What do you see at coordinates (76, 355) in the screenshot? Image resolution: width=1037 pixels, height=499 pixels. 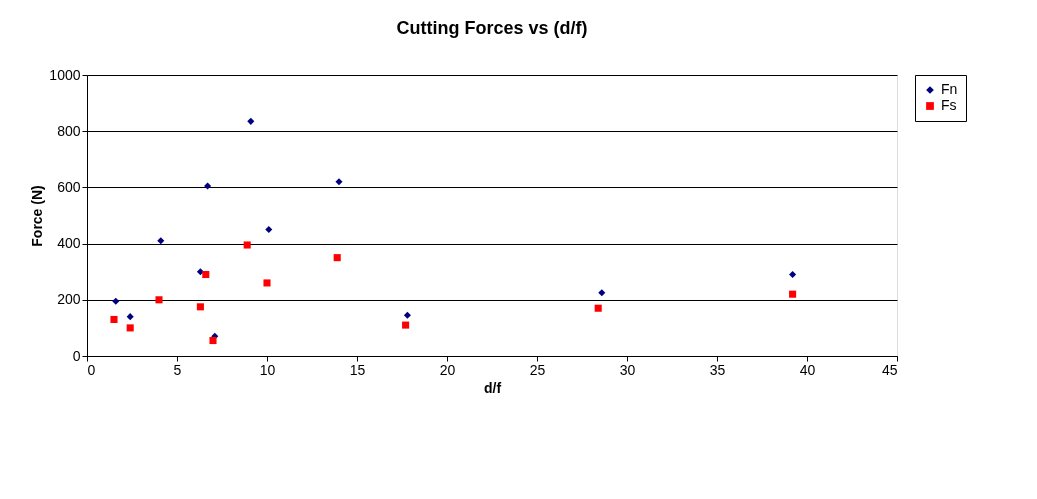 I see `y-tick-label: 0` at bounding box center [76, 355].